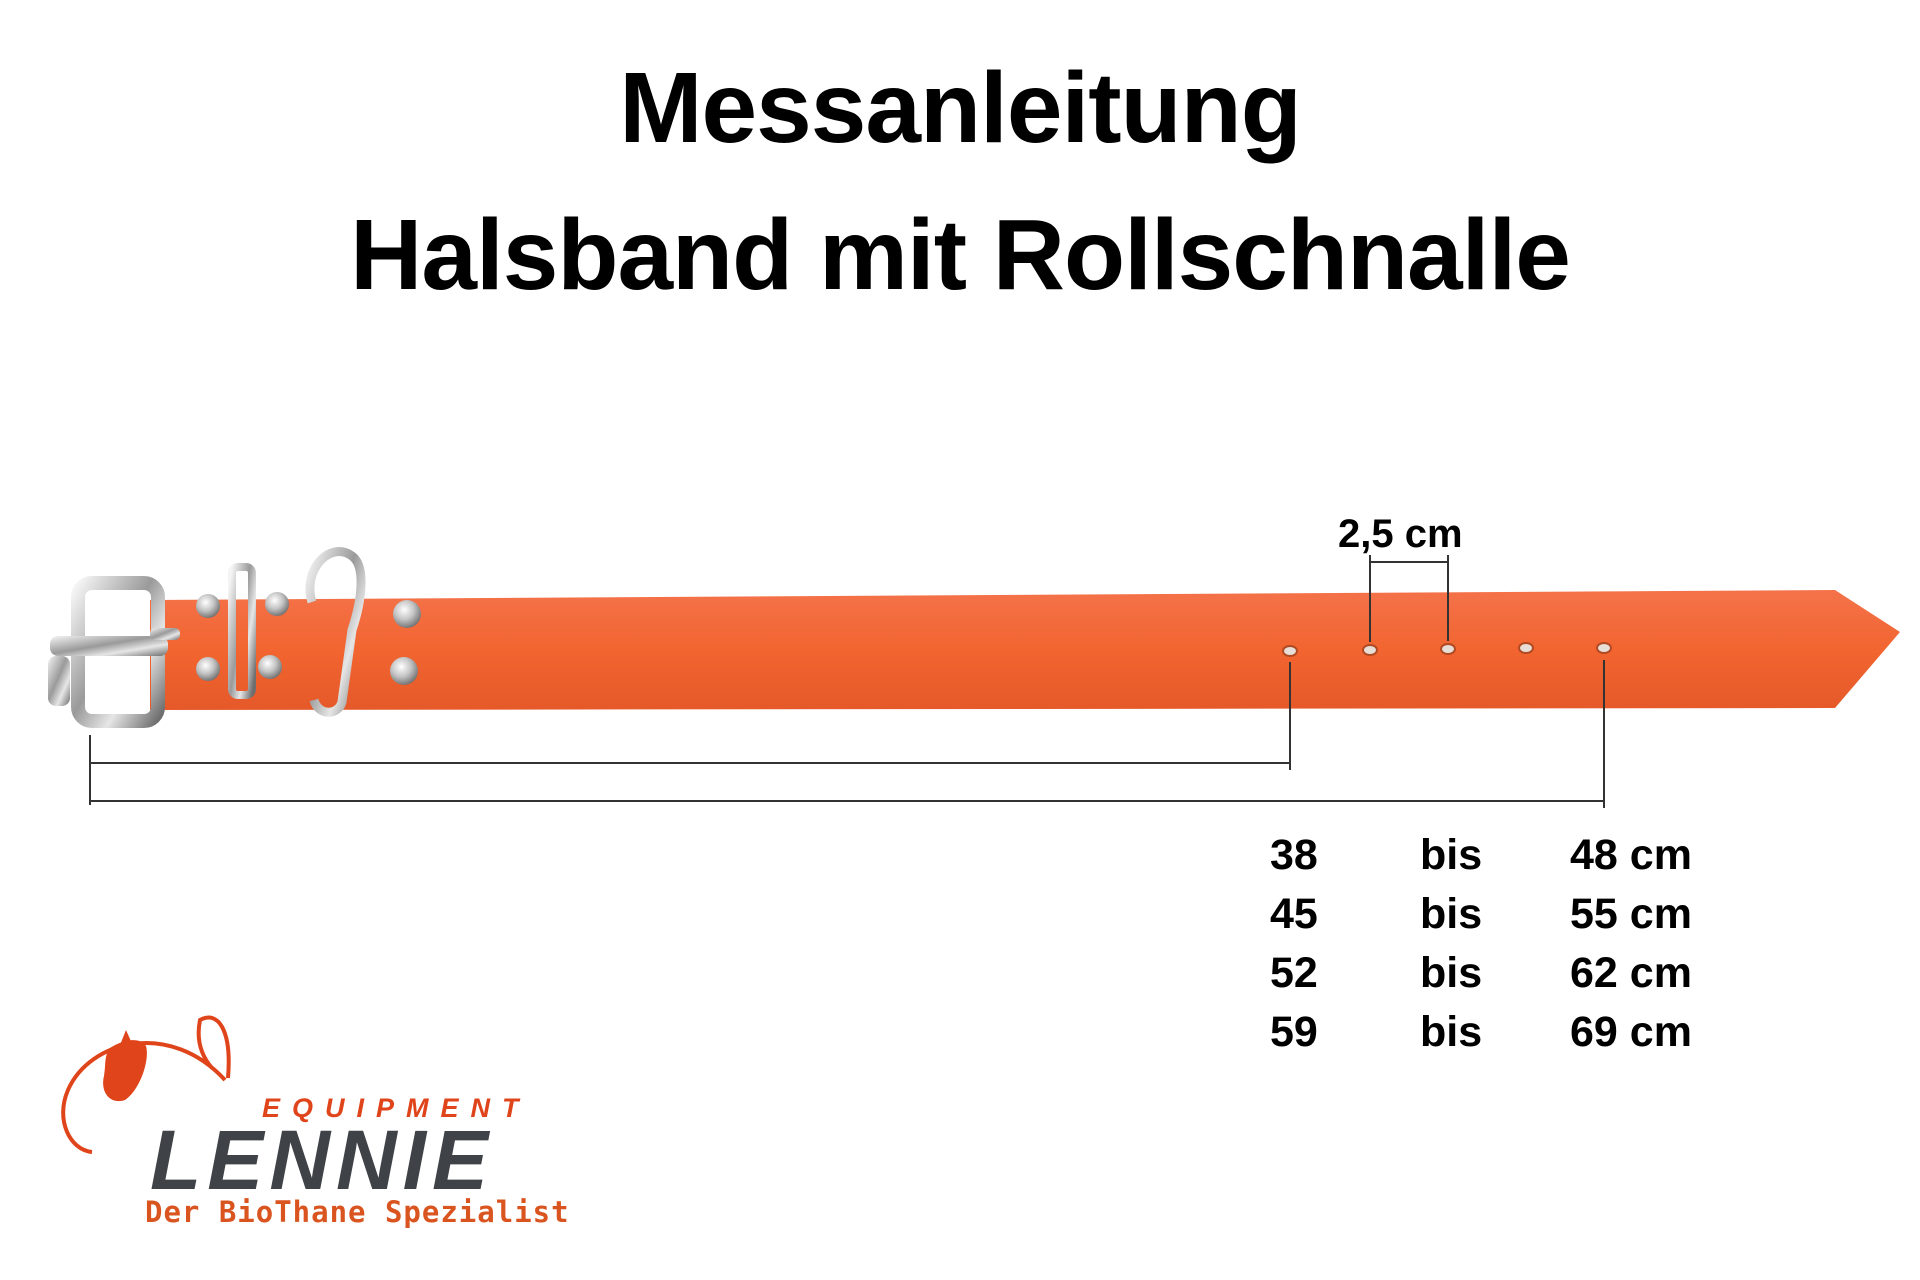  Describe the element at coordinates (242, 631) in the screenshot. I see `keeper-loop` at that location.